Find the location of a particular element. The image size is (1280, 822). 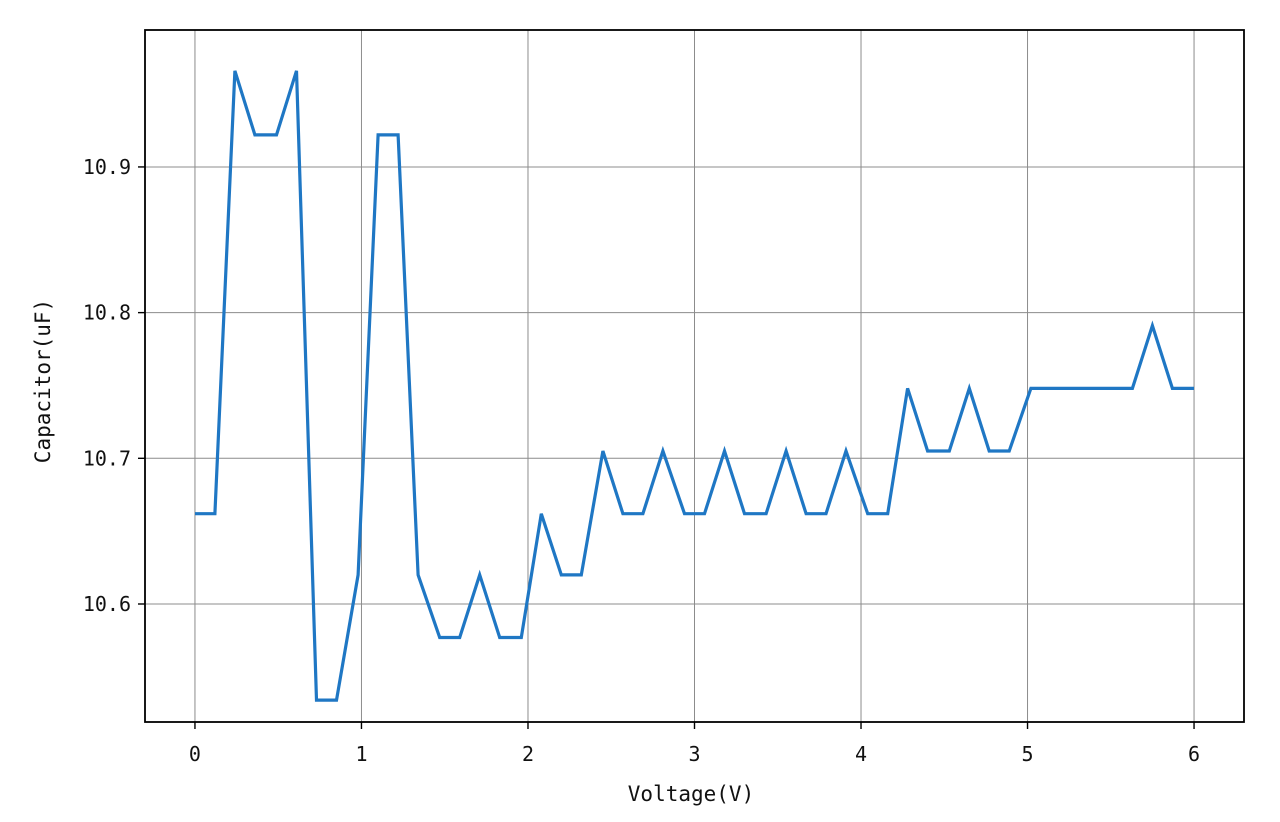

x-tick-label: 1 is located at coordinates (361, 754).